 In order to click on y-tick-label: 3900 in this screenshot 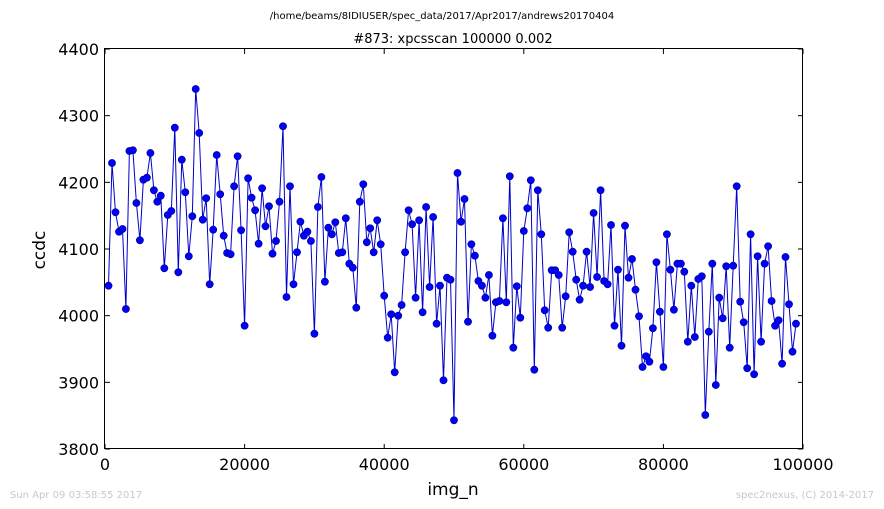, I will do `click(78, 382)`.